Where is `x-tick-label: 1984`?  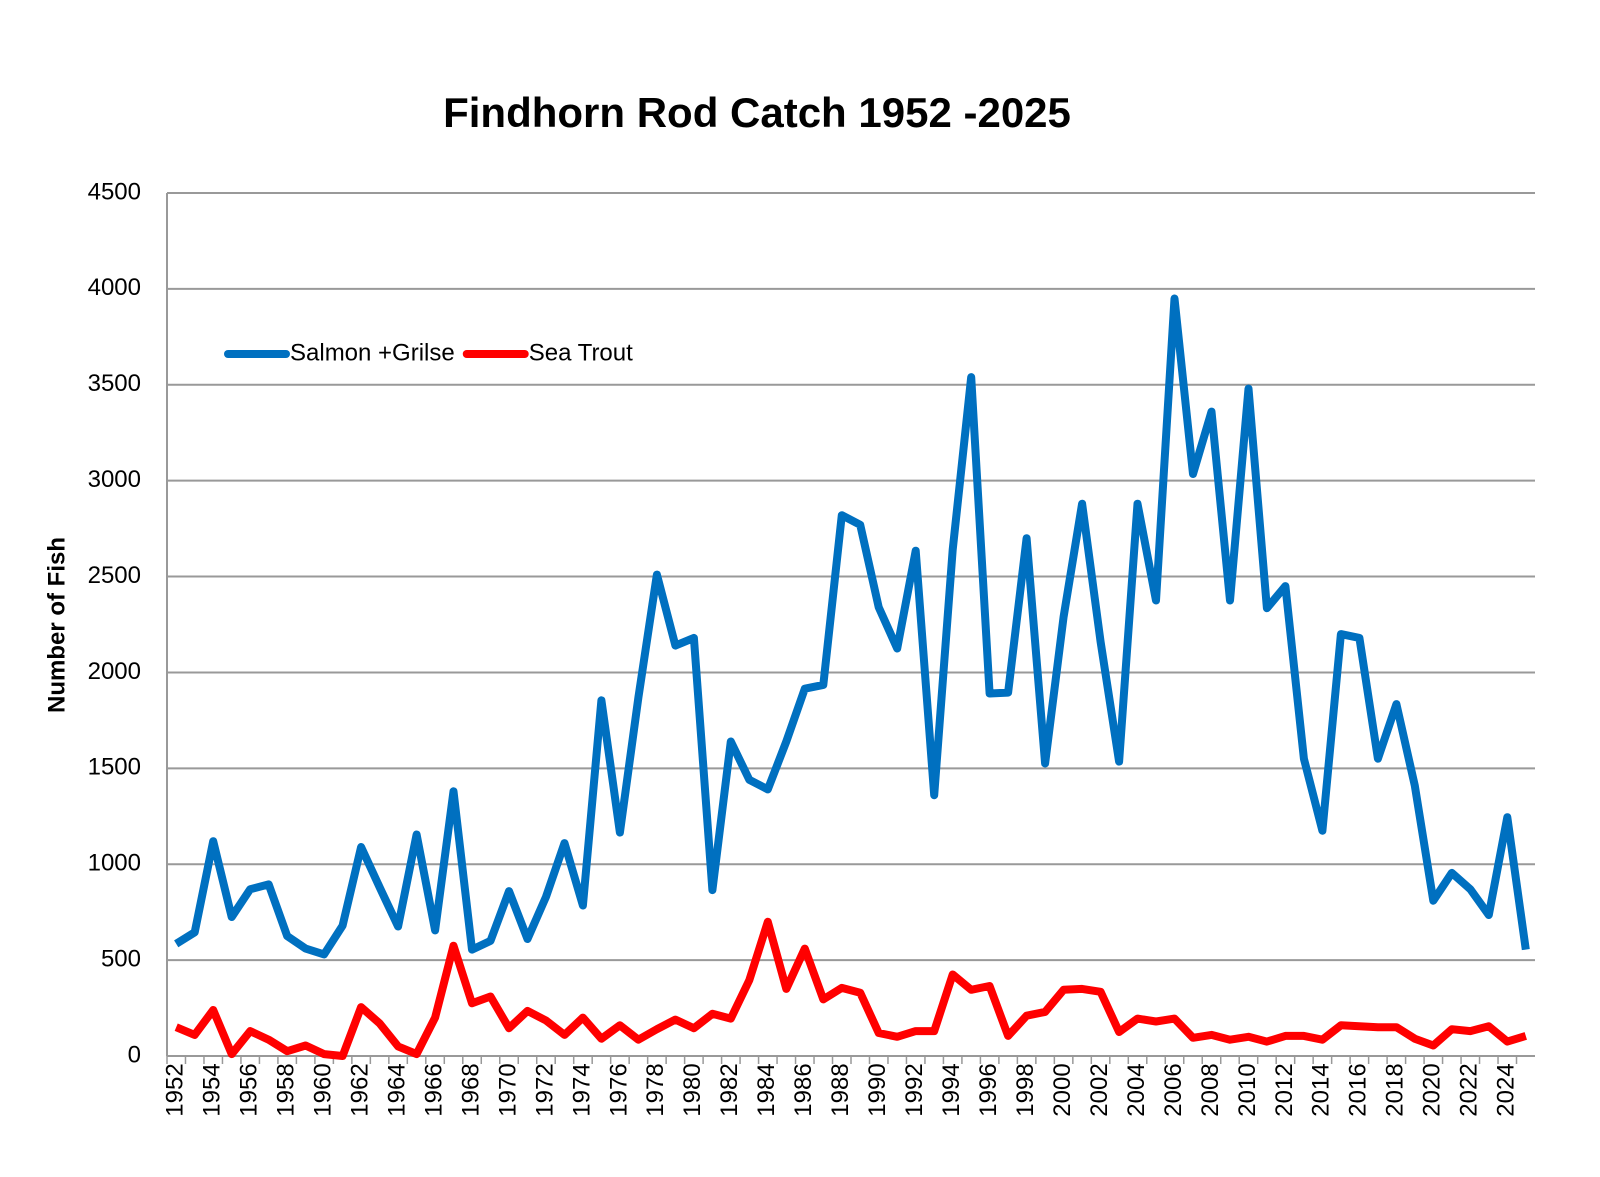
x-tick-label: 1984 is located at coordinates (766, 1089).